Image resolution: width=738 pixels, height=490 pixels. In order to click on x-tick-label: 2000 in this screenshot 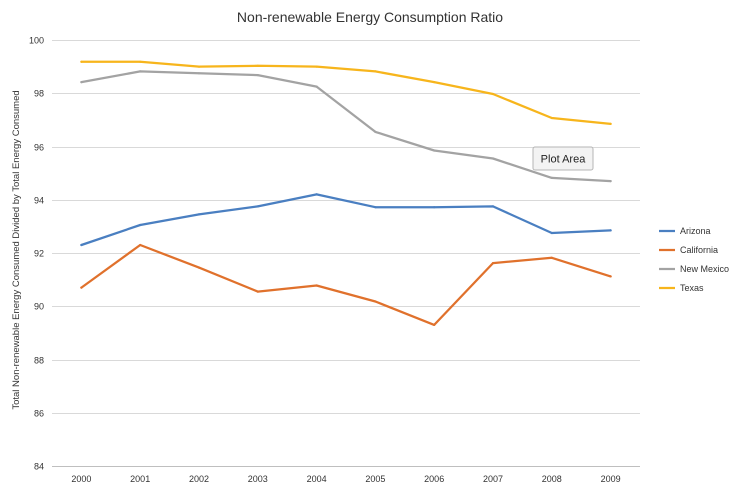, I will do `click(81, 479)`.